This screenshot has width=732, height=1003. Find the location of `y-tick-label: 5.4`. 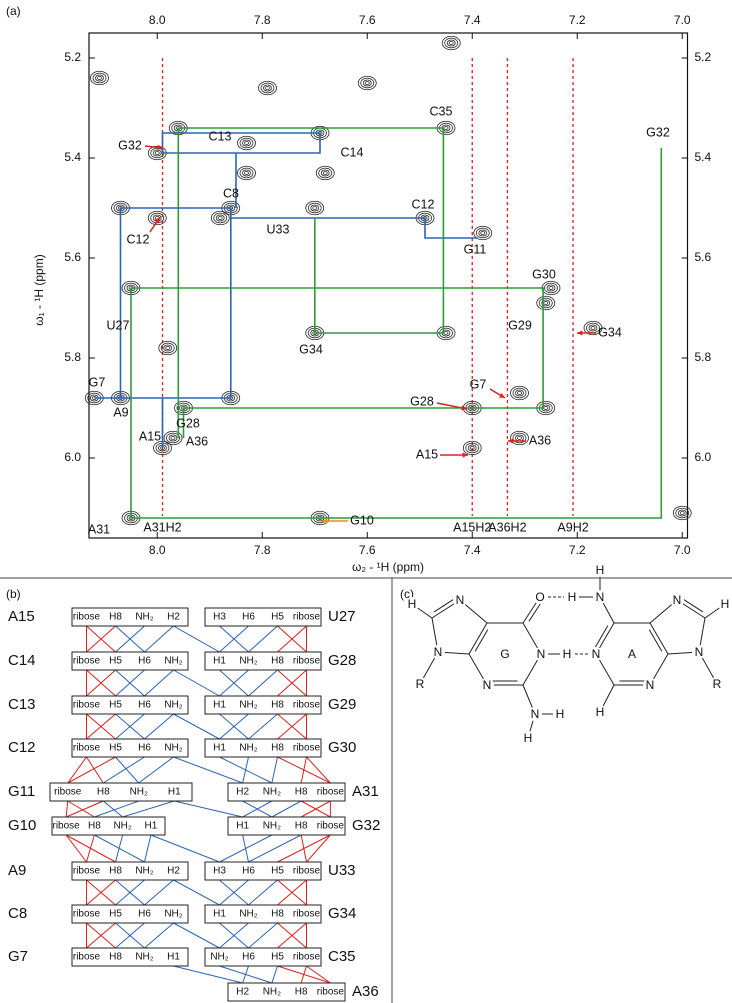

y-tick-label: 5.4 is located at coordinates (72, 157).